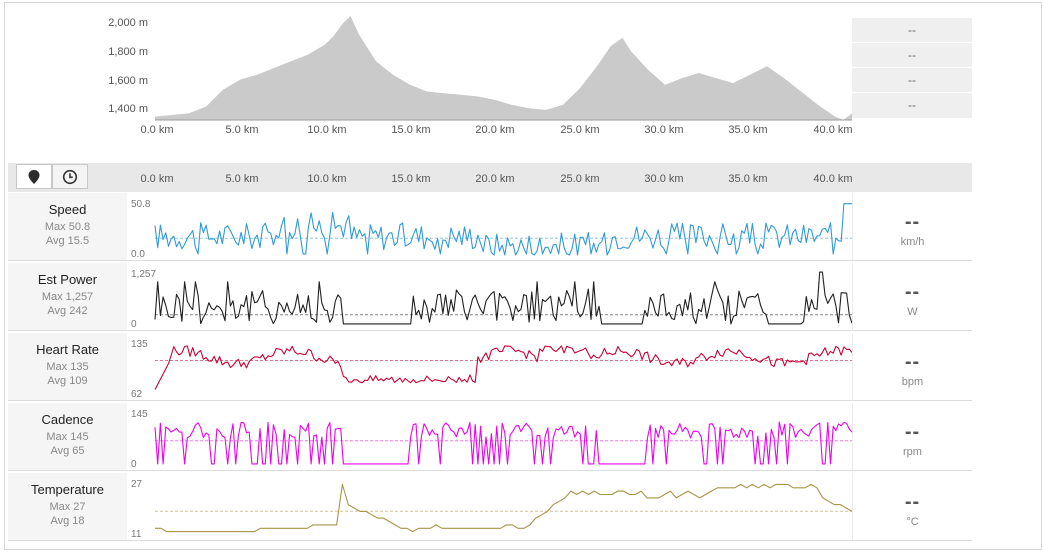 The width and height of the screenshot is (1049, 555). I want to click on heart-rate-value-panel: -- bpm, so click(912, 366).